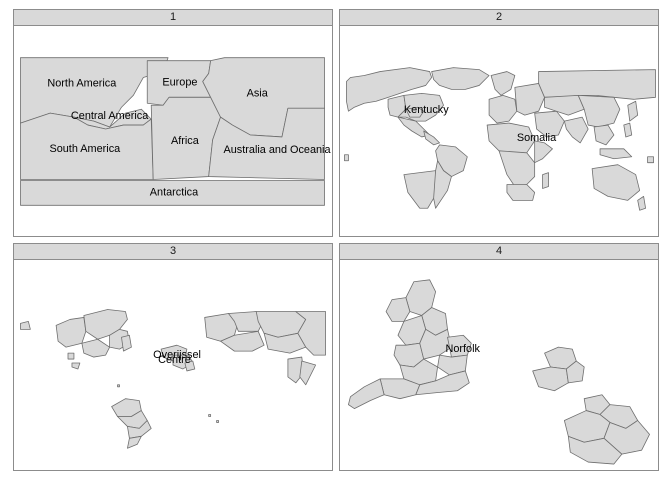 This screenshot has height=480, width=672. I want to click on region-greenland, so click(460, 78).